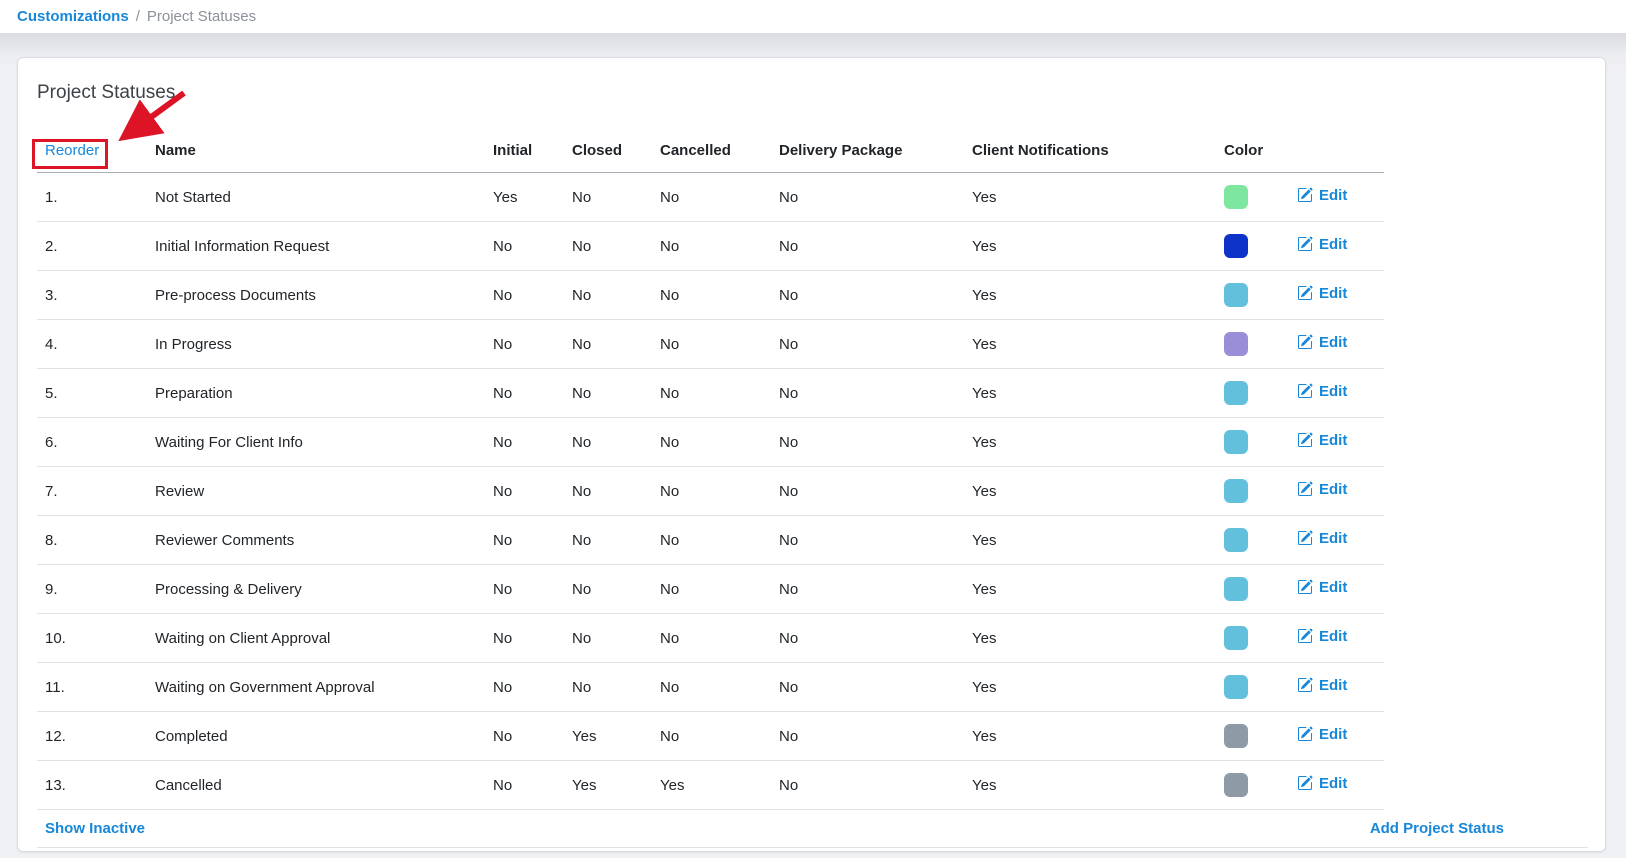  Describe the element at coordinates (316, 393) in the screenshot. I see `row-name-cell: Preparation` at that location.